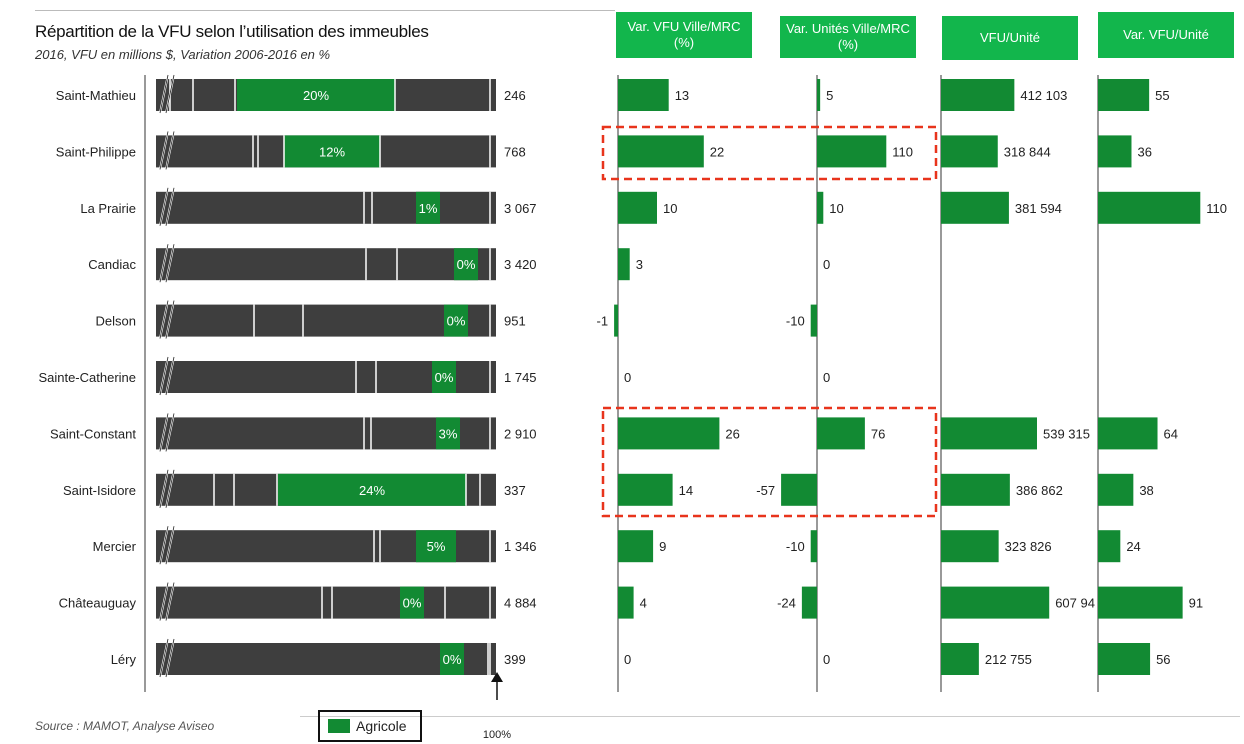 Image resolution: width=1244 pixels, height=744 pixels. Describe the element at coordinates (682, 95) in the screenshot. I see `value-label-var-vfu-saint-mathieu: 13` at that location.